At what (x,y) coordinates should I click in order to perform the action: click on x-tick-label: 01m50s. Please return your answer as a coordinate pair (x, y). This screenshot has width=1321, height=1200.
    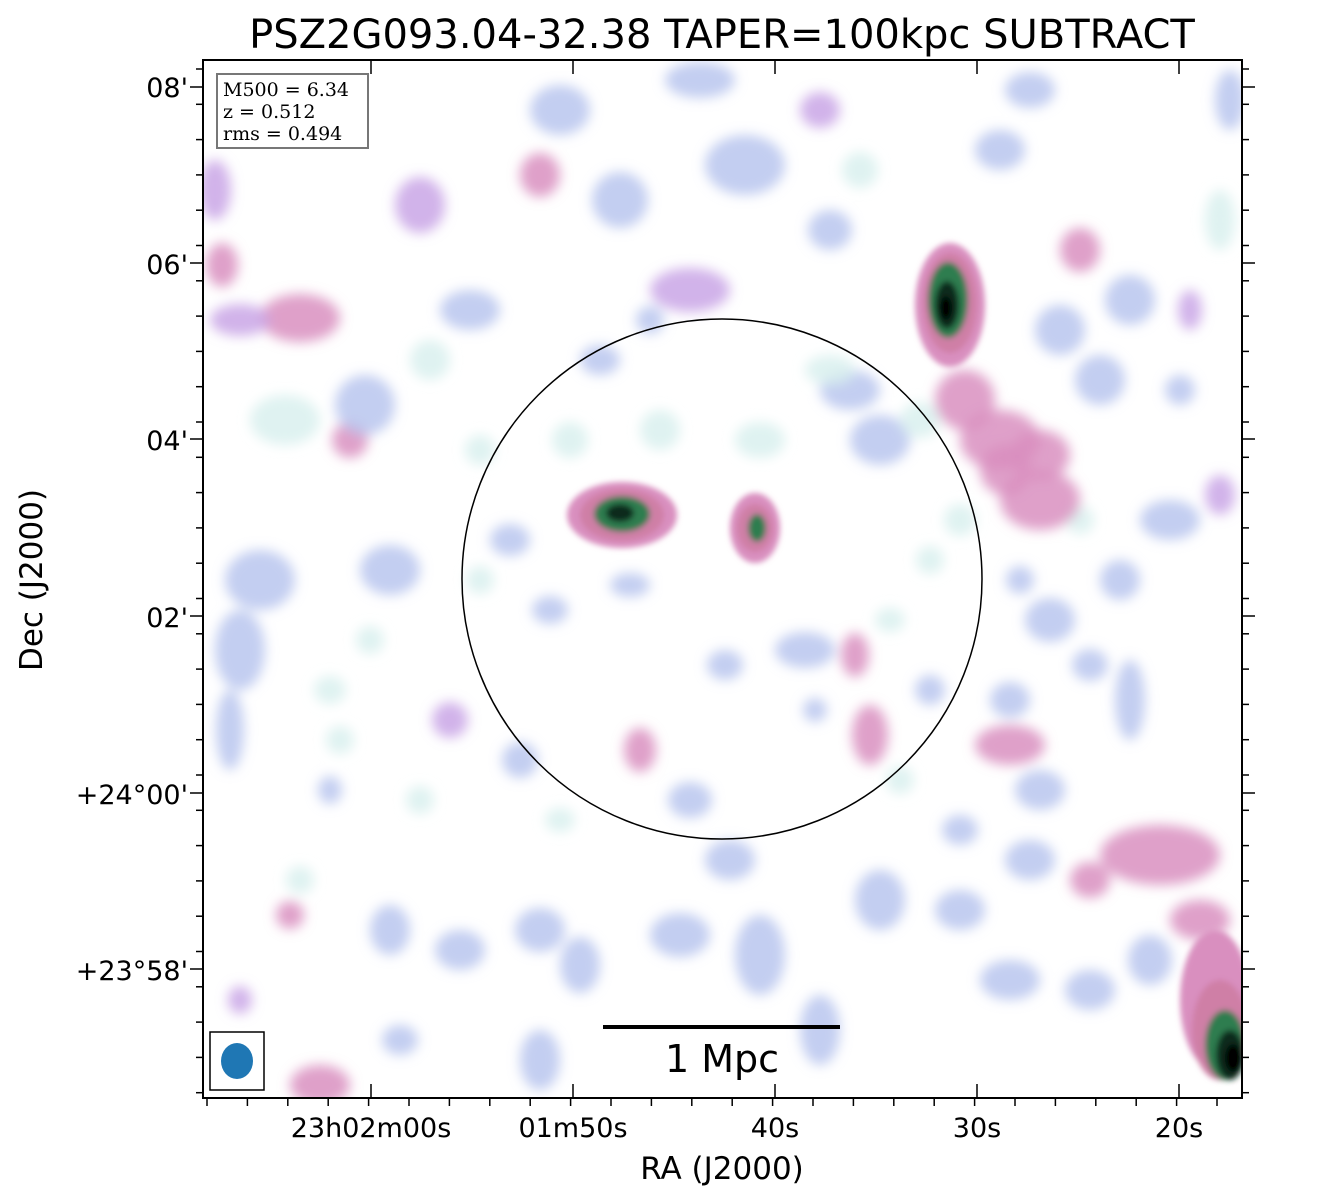
    Looking at the image, I should click on (572, 1128).